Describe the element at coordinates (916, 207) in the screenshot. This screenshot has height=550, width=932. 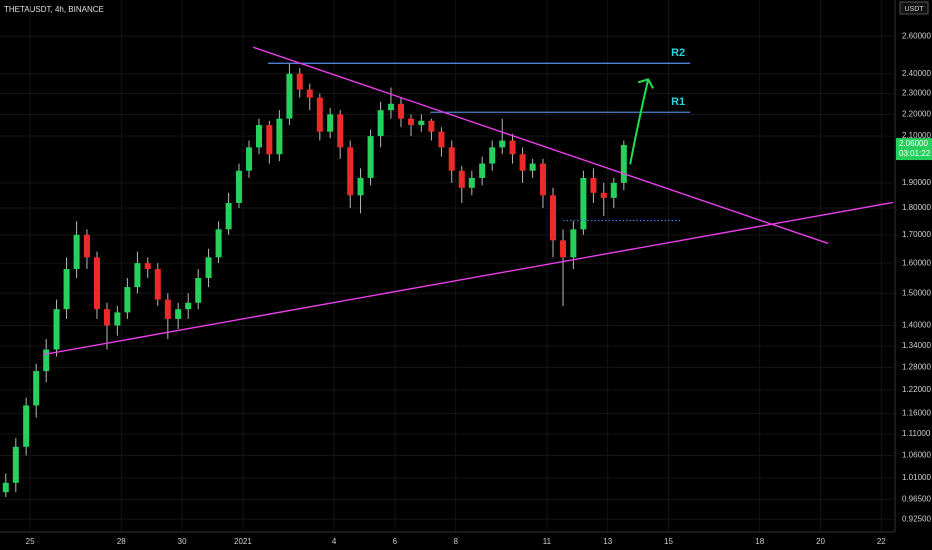
I see `y-tick-label: 1.80000` at that location.